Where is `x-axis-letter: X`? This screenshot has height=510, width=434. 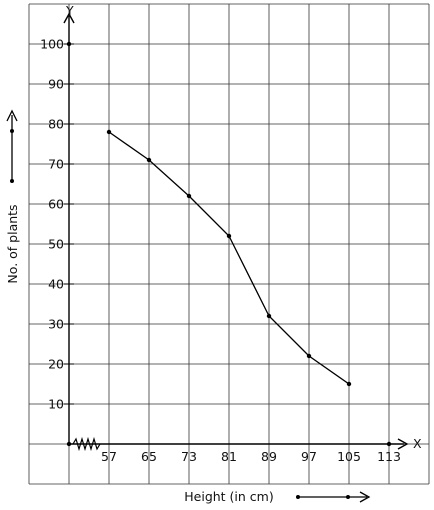
x-axis-letter: X is located at coordinates (417, 443).